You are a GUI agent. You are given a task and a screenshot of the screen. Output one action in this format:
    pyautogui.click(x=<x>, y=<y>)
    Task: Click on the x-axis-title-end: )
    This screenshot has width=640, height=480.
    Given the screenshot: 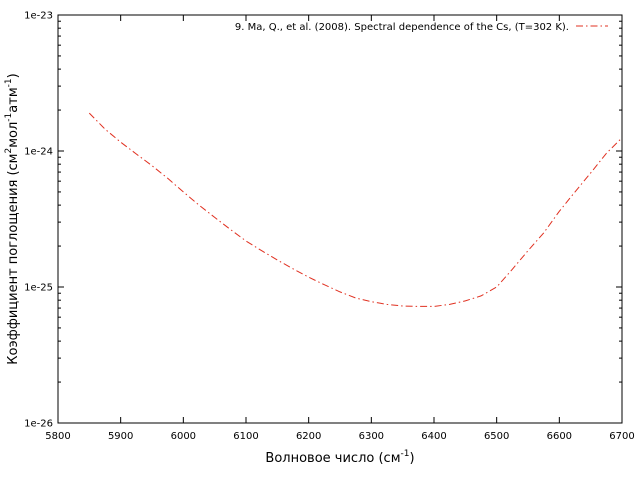 What is the action you would take?
    pyautogui.click(x=411, y=458)
    